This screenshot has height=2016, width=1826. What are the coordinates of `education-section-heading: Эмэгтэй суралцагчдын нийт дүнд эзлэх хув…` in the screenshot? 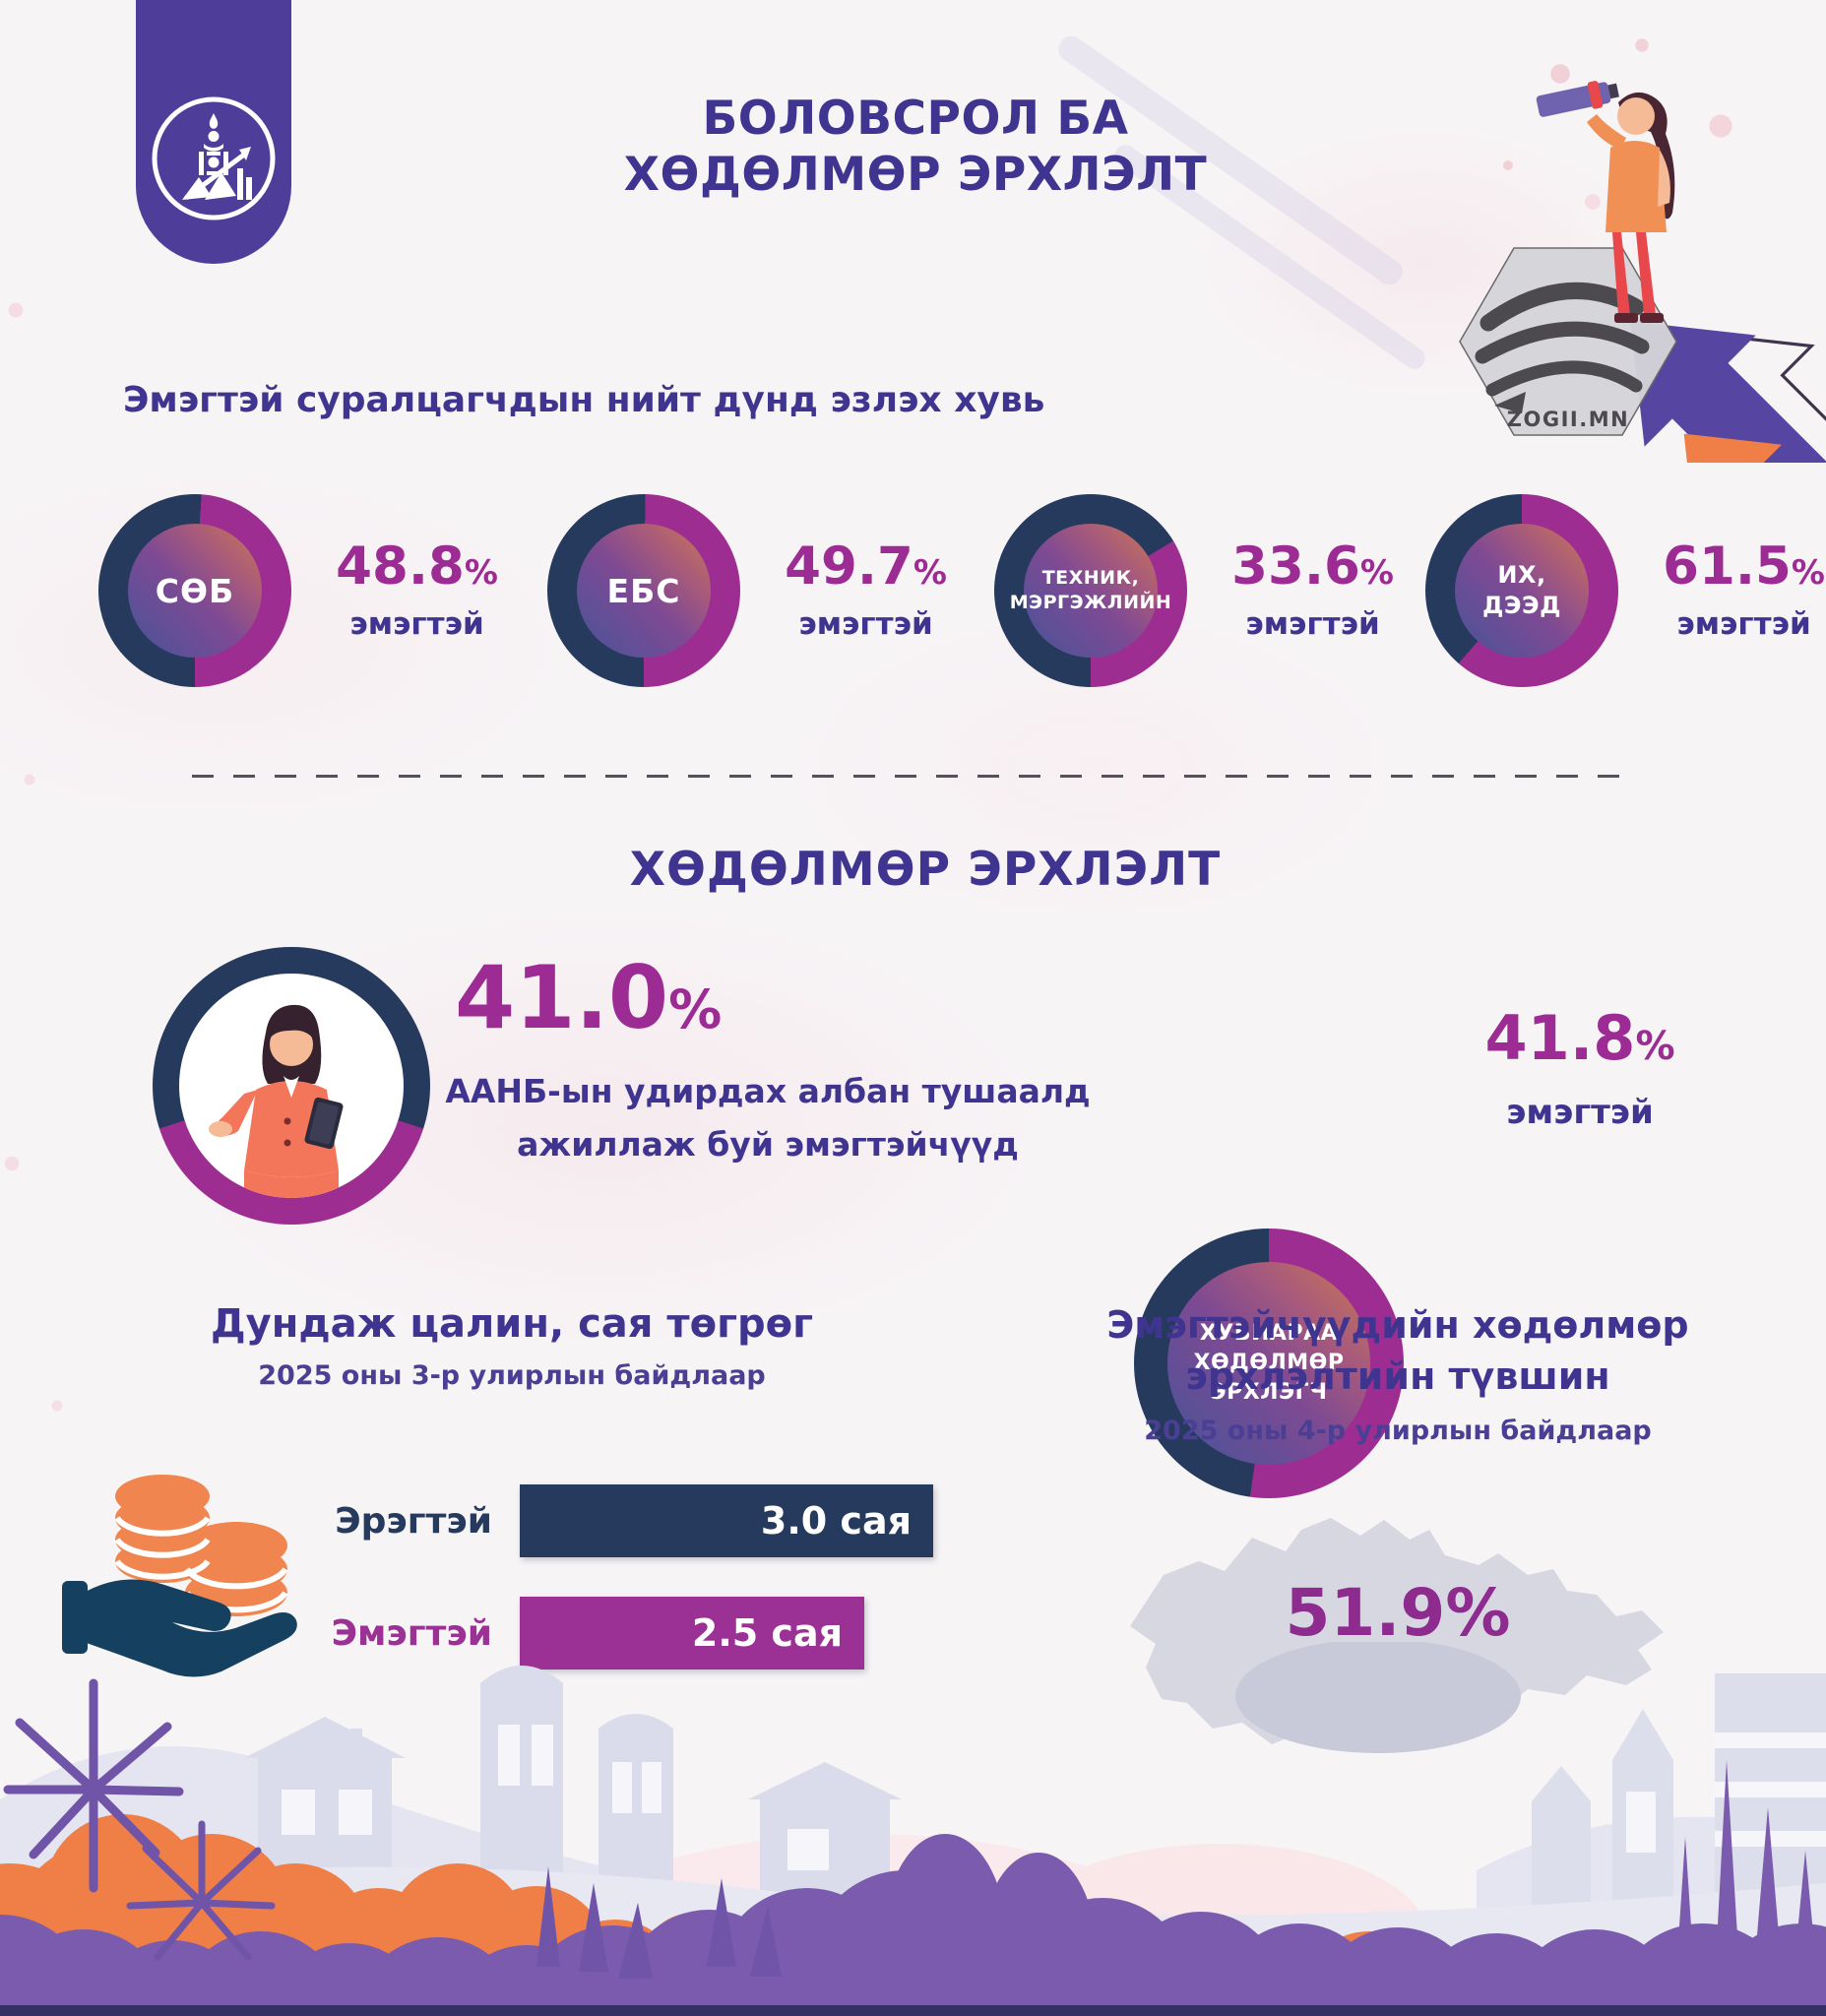 It's located at (584, 400).